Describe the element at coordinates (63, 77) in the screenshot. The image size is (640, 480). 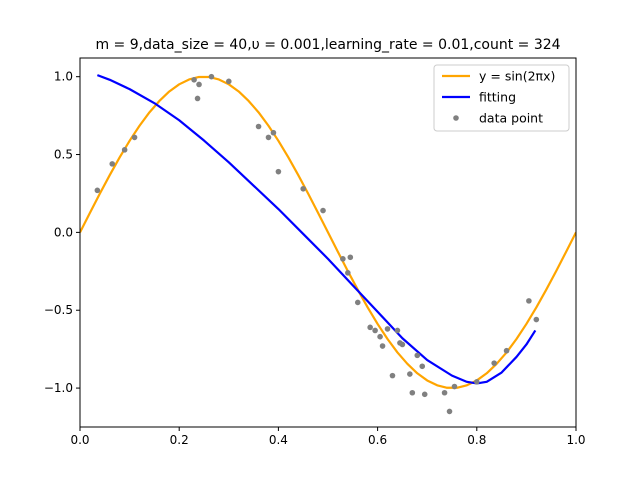
I see `y-tick-label: 1.0` at that location.